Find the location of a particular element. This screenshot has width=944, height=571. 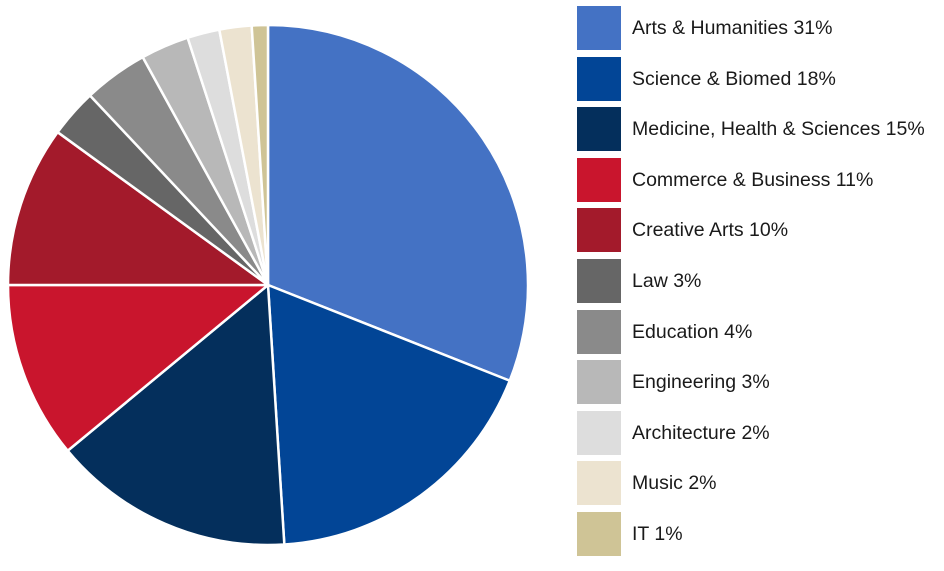

legend-item-medicine-health-sciences: Medicine, Health & Sciences 15% is located at coordinates (760, 130).